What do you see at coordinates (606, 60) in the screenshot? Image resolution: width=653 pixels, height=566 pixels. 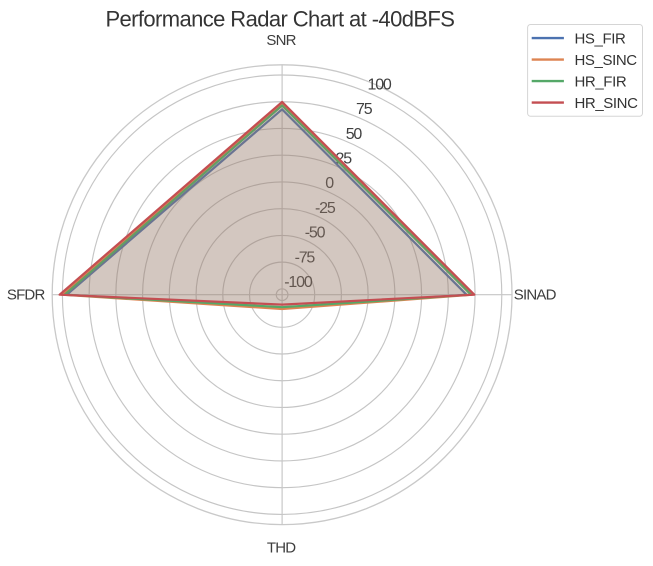 I see `svg-text: HS_SINC` at bounding box center [606, 60].